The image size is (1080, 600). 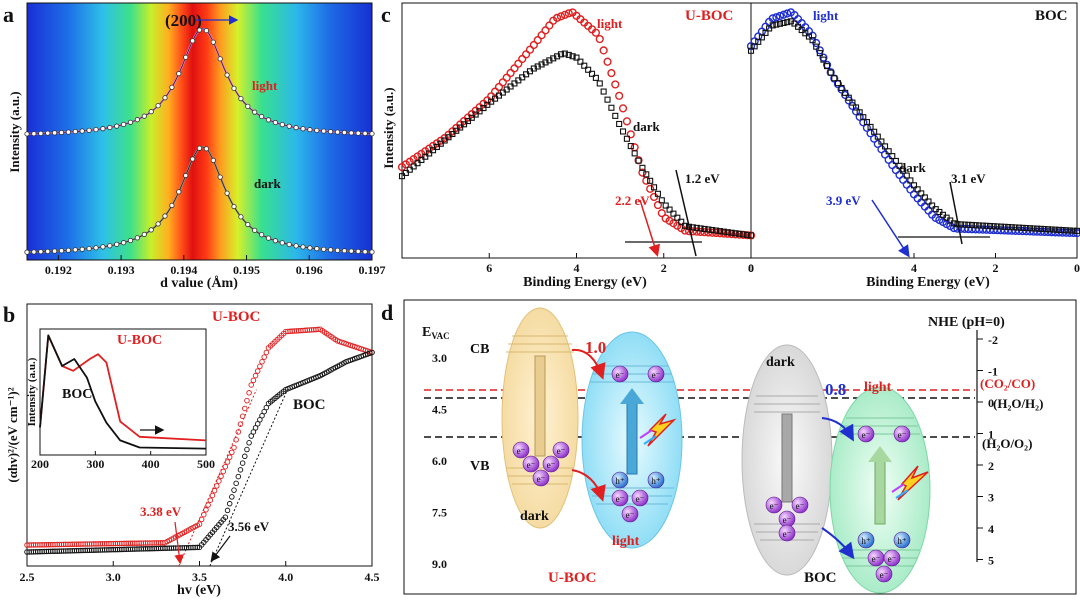 What do you see at coordinates (991, 498) in the screenshot?
I see `nhe-tick-label: 3` at bounding box center [991, 498].